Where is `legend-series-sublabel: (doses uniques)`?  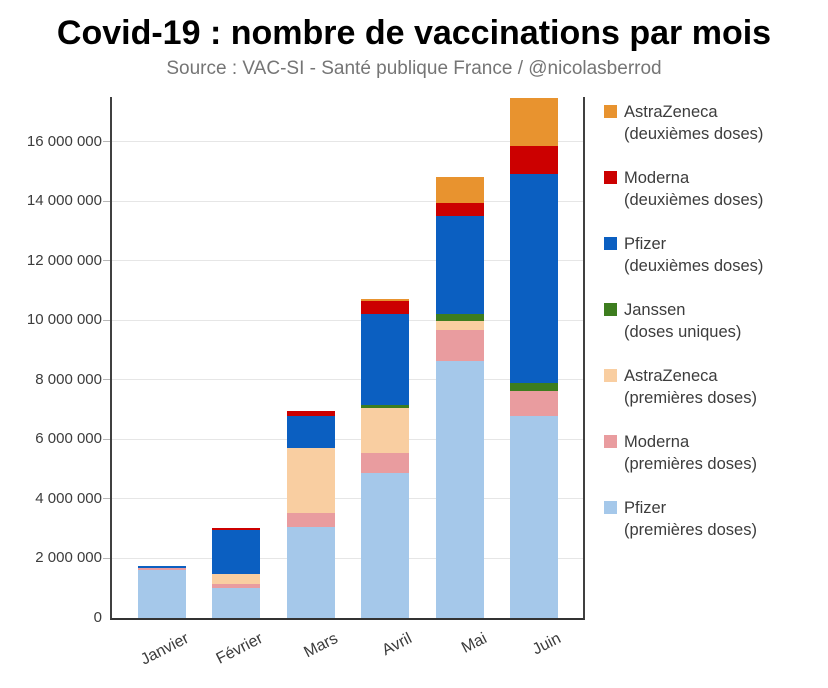 legend-series-sublabel: (doses uniques) is located at coordinates (683, 332).